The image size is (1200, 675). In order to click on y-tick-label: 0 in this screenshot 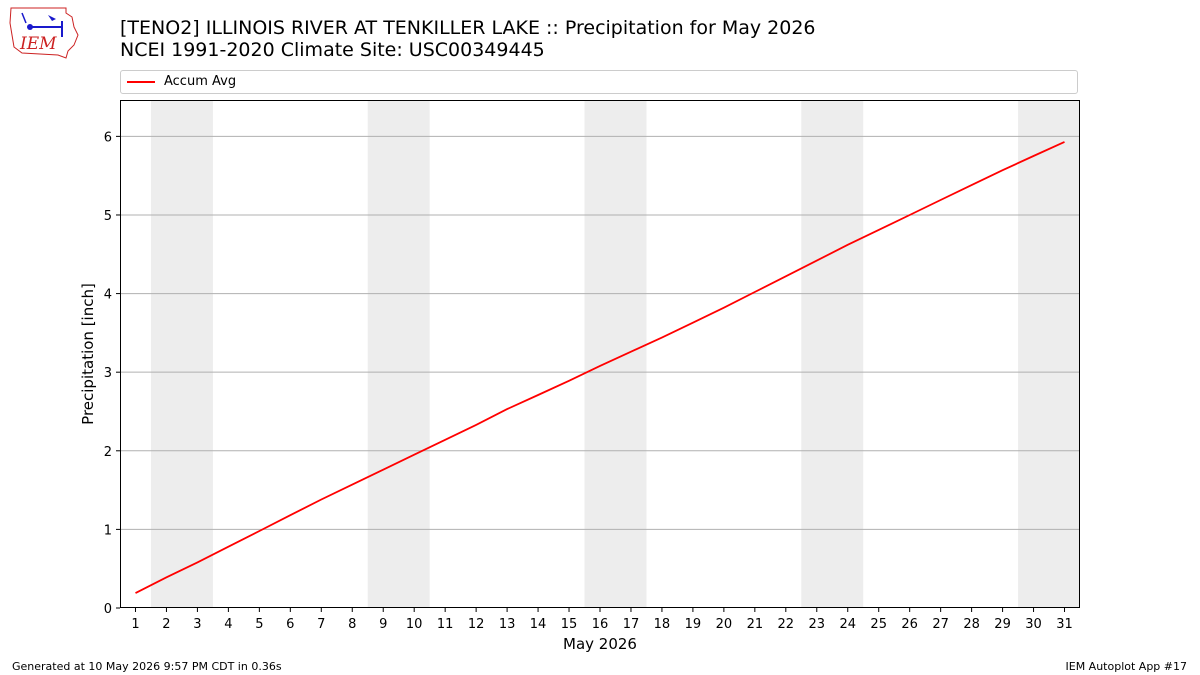, I will do `click(108, 609)`.